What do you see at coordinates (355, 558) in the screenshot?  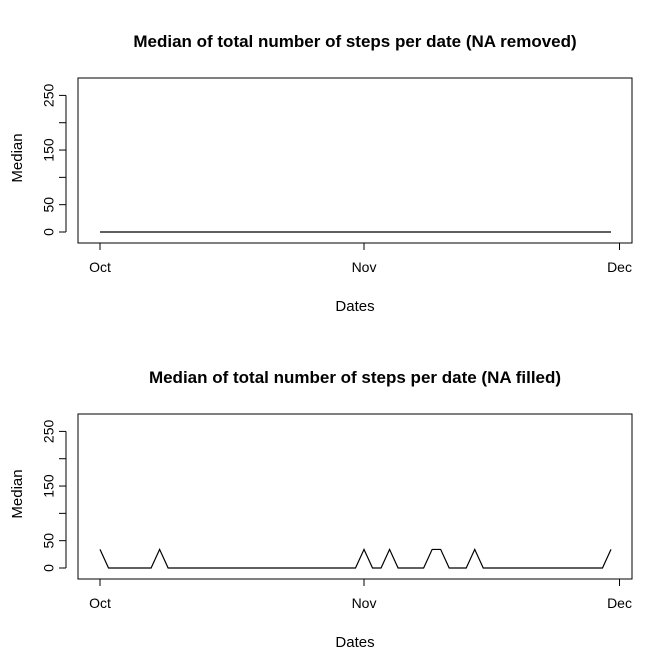 I see `series-line` at bounding box center [355, 558].